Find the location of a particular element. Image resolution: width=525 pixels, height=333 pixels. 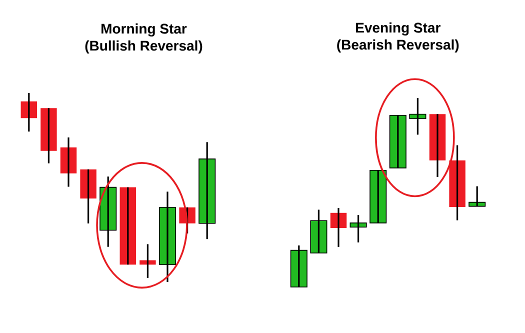

chart-title: Morning Star is located at coordinates (144, 30).